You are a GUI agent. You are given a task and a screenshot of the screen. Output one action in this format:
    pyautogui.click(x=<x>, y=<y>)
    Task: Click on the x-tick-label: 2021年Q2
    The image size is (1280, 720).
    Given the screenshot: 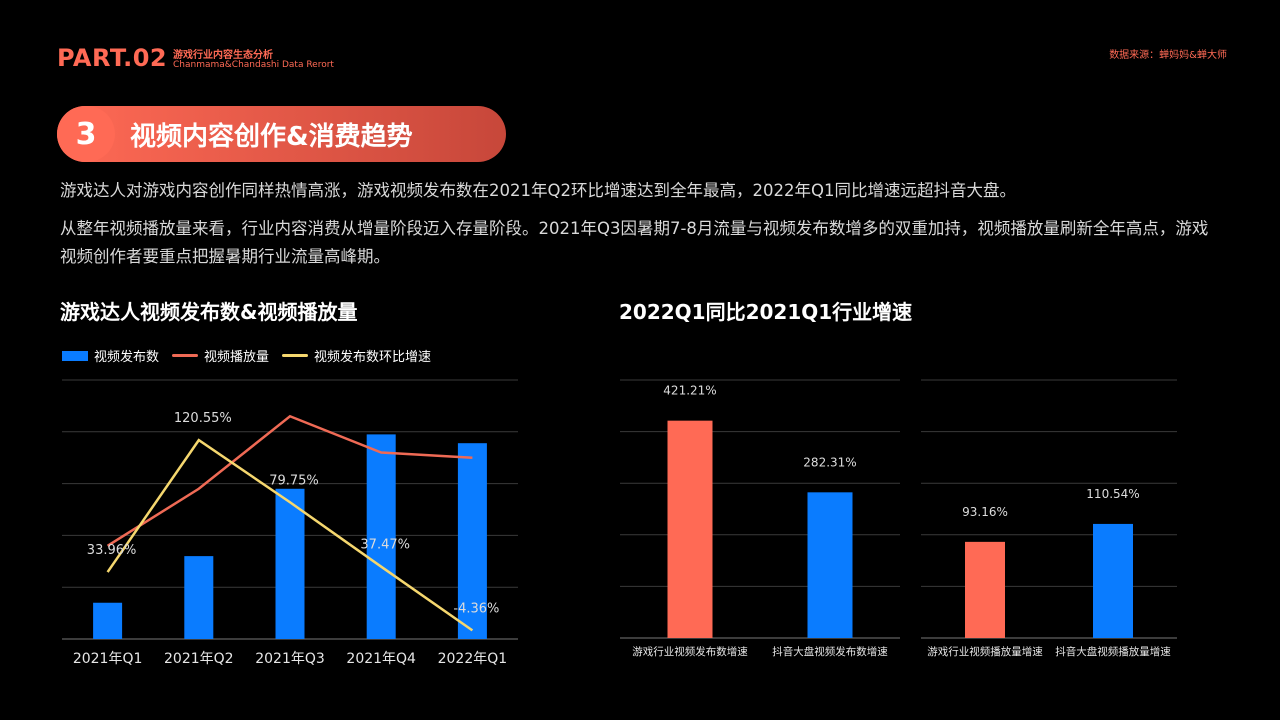 What is the action you would take?
    pyautogui.click(x=199, y=659)
    